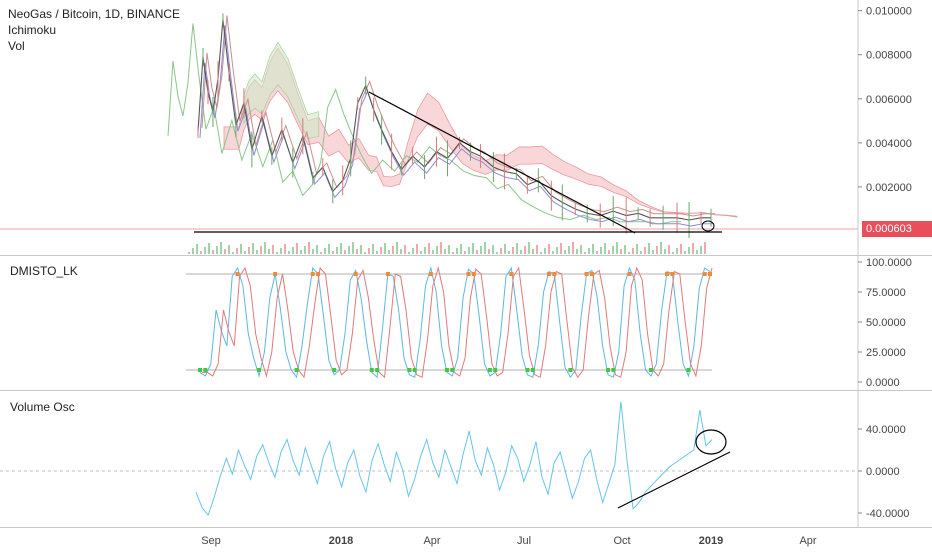 This screenshot has height=555, width=932. I want to click on time-tick-label: Oct, so click(621, 541).